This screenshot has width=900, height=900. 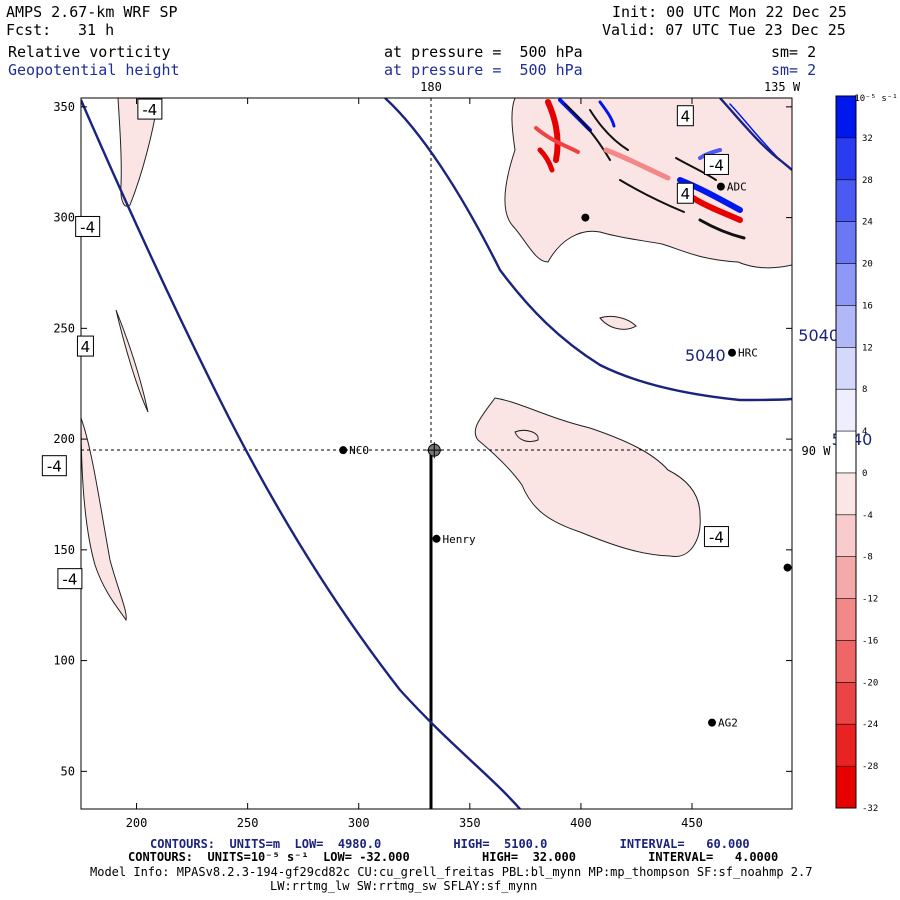 What do you see at coordinates (748, 353) in the screenshot?
I see `station-label: HRC` at bounding box center [748, 353].